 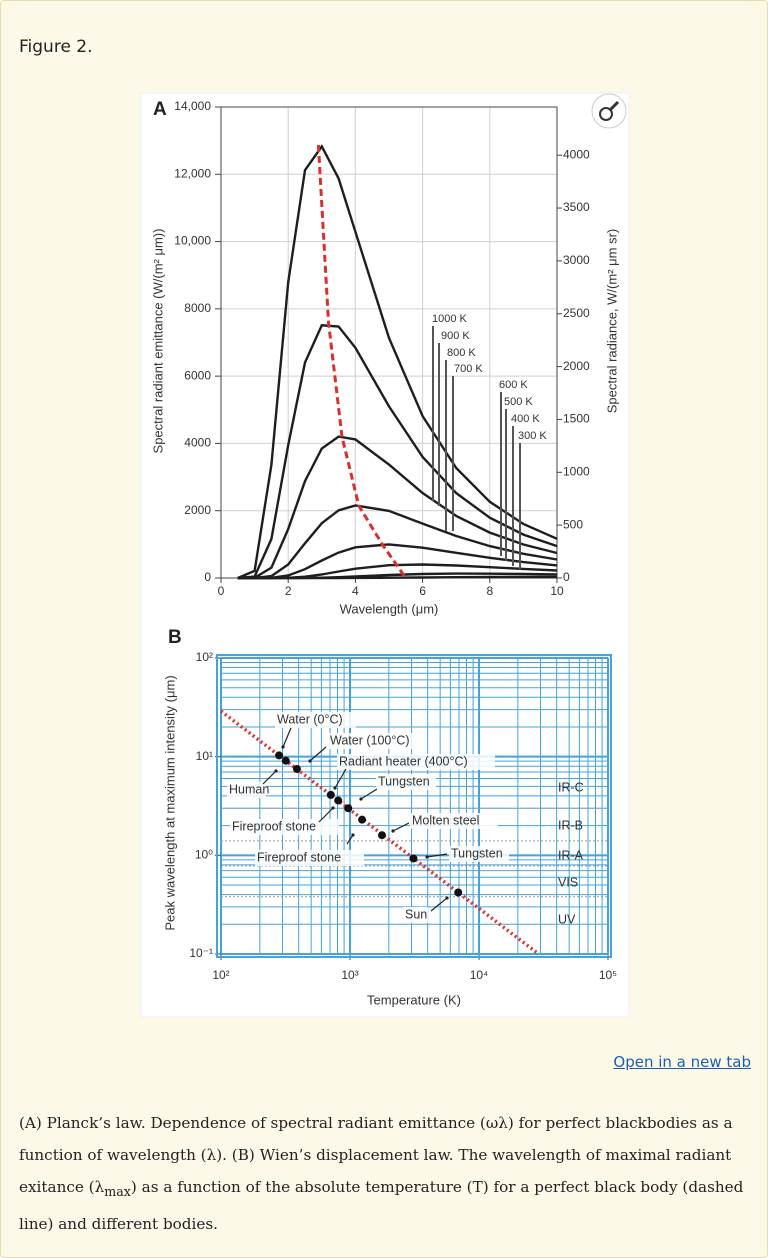 I want to click on series-label: 900 K, so click(x=455, y=336).